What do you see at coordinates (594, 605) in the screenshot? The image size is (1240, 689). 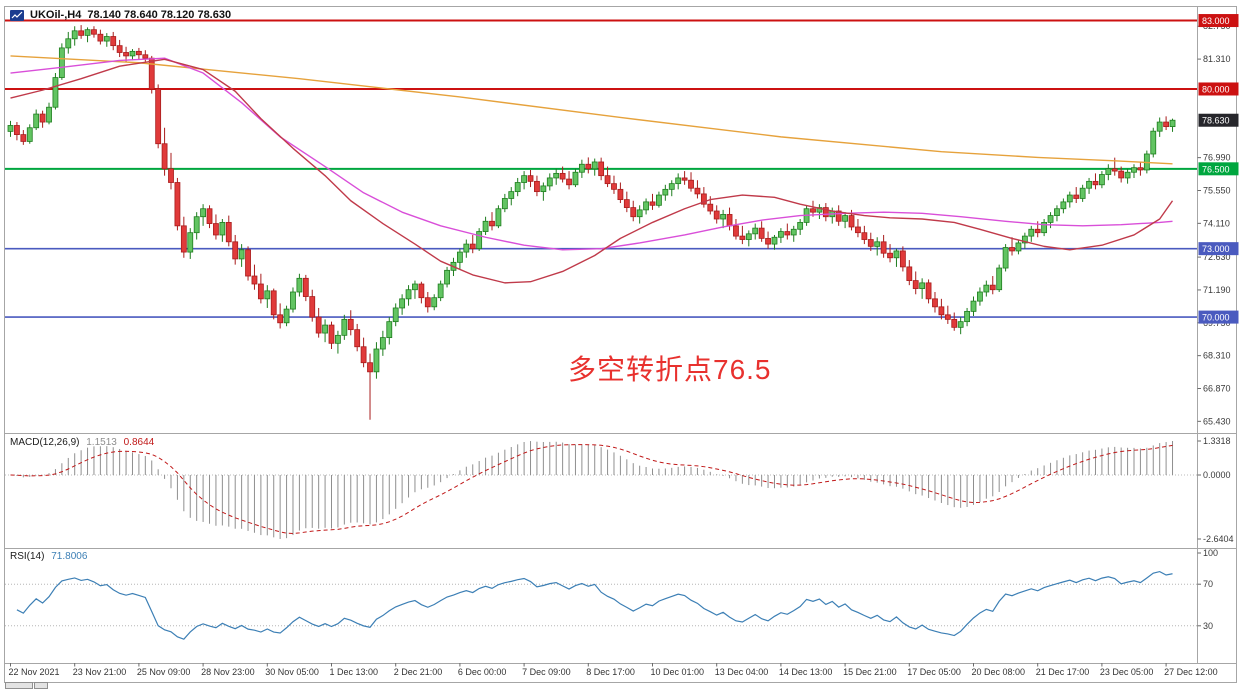 I see `rsi-line` at bounding box center [594, 605].